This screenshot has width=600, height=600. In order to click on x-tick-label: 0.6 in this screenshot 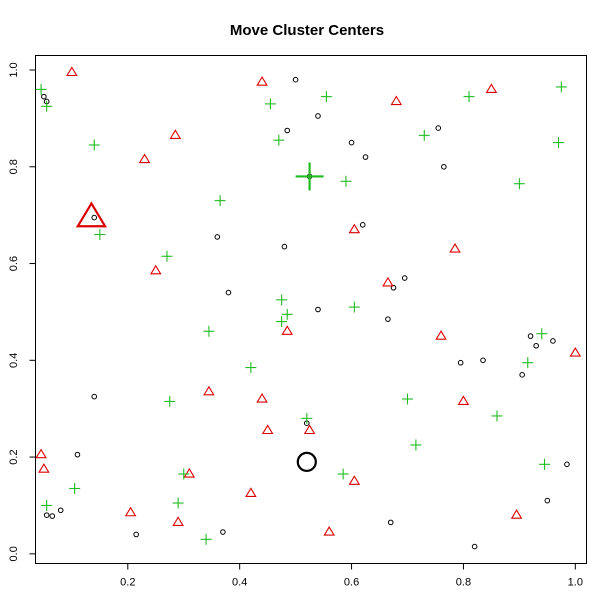, I will do `click(351, 583)`.